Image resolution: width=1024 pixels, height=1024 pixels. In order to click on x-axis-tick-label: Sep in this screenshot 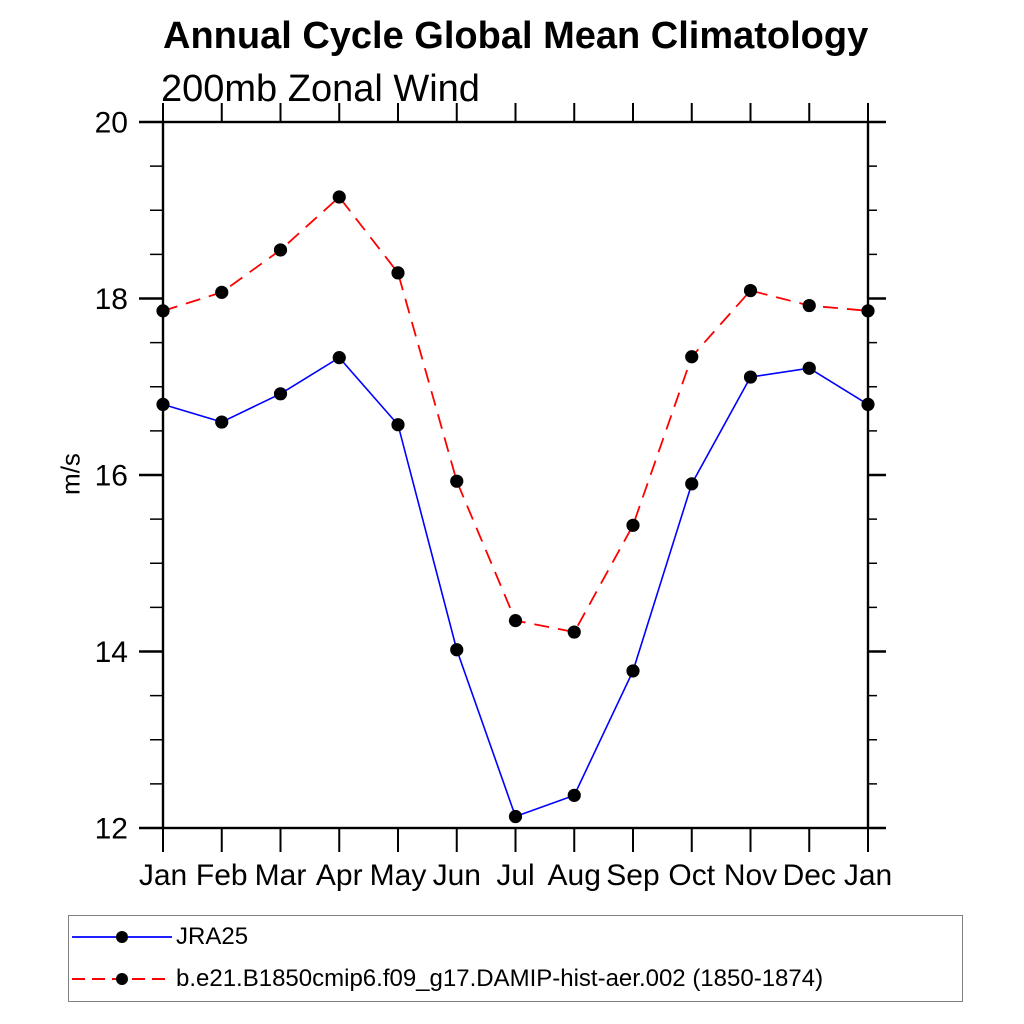, I will do `click(632, 875)`.